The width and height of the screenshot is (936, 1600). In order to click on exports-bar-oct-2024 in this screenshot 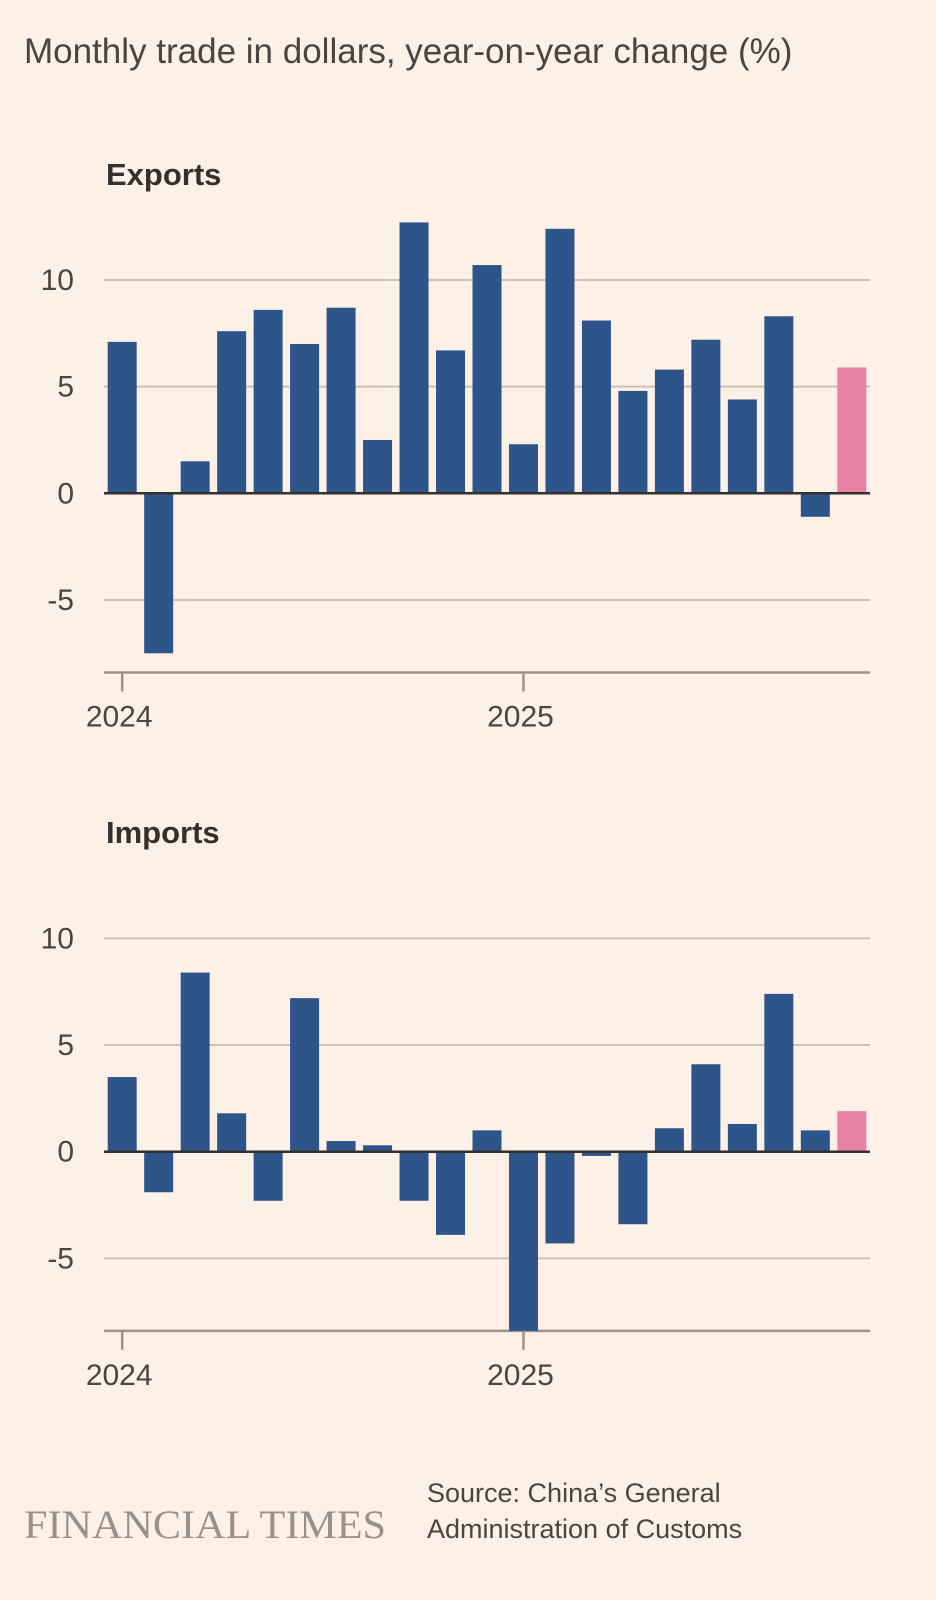, I will do `click(451, 422)`.